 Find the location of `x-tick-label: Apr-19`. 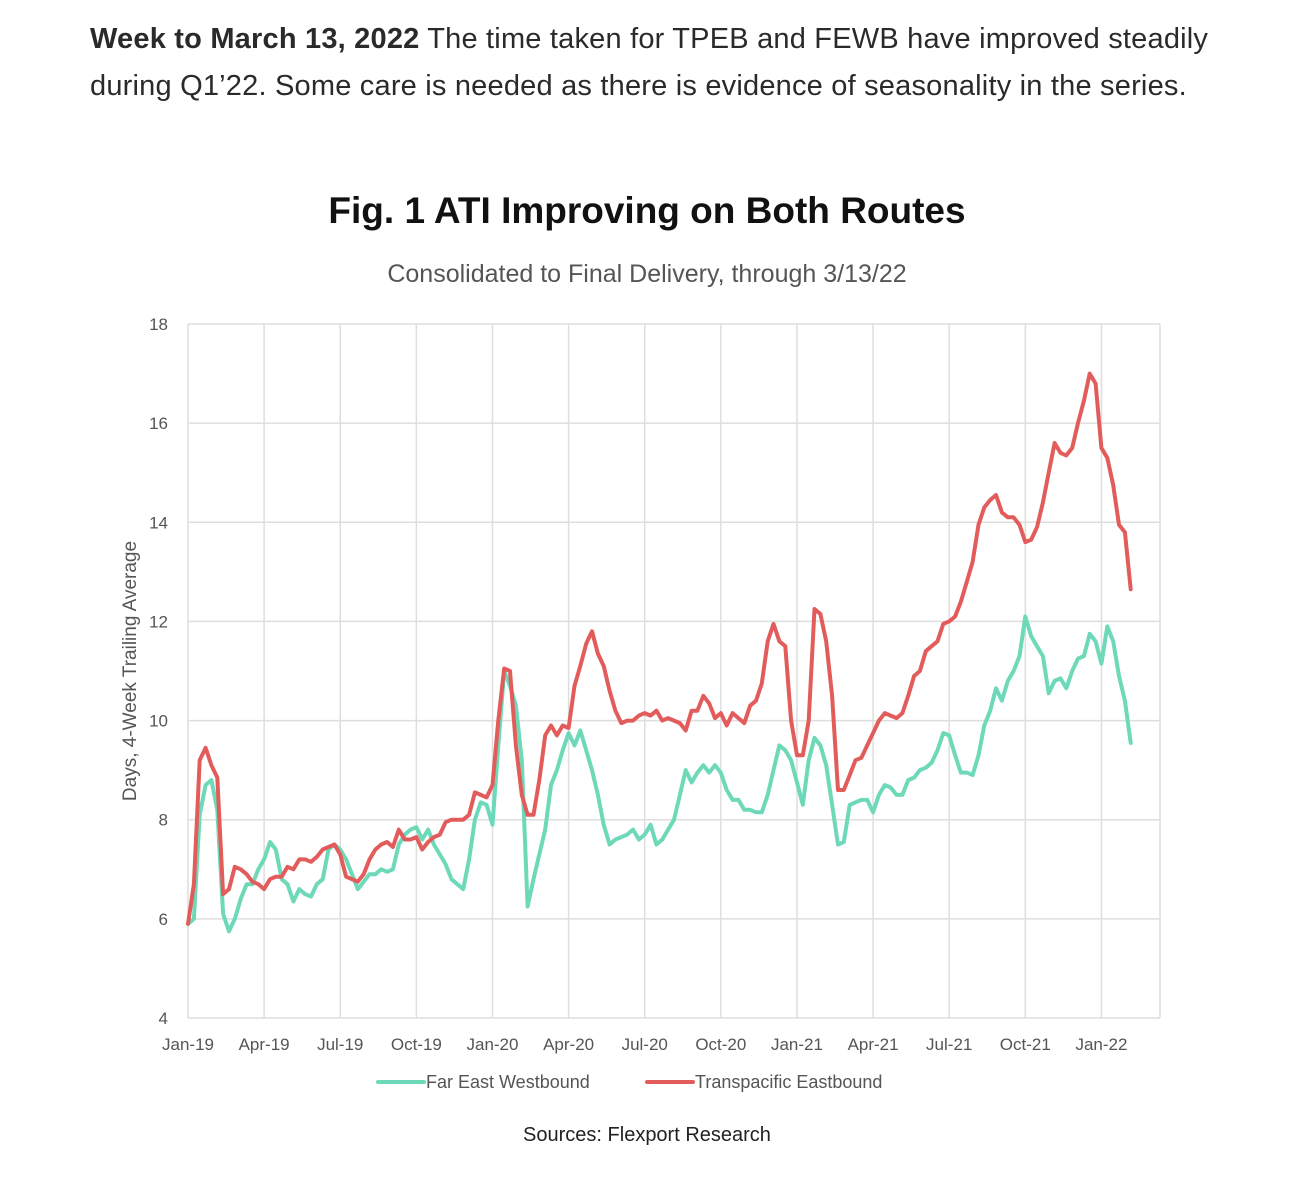

x-tick-label: Apr-19 is located at coordinates (264, 1044).